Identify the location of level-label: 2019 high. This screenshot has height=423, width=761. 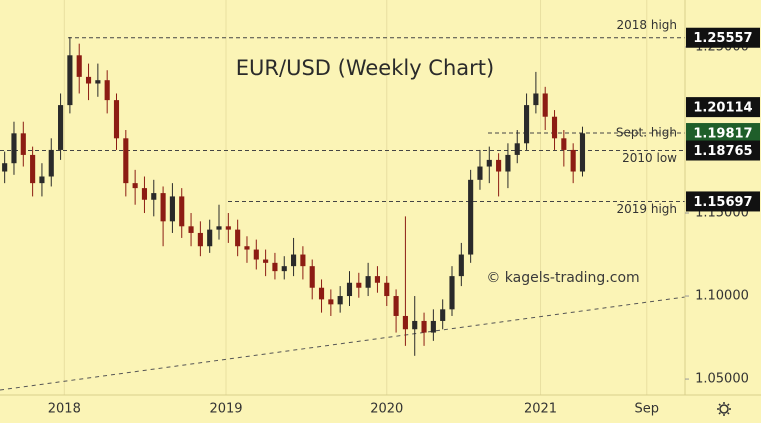
(646, 209).